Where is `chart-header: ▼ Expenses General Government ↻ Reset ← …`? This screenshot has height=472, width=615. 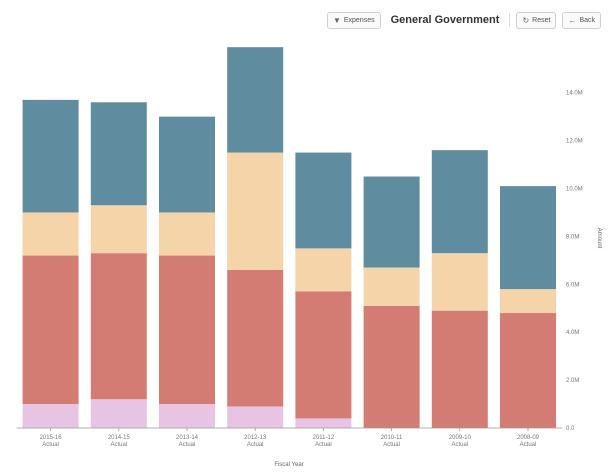 chart-header: ▼ Expenses General Government ↻ Reset ← … is located at coordinates (463, 20).